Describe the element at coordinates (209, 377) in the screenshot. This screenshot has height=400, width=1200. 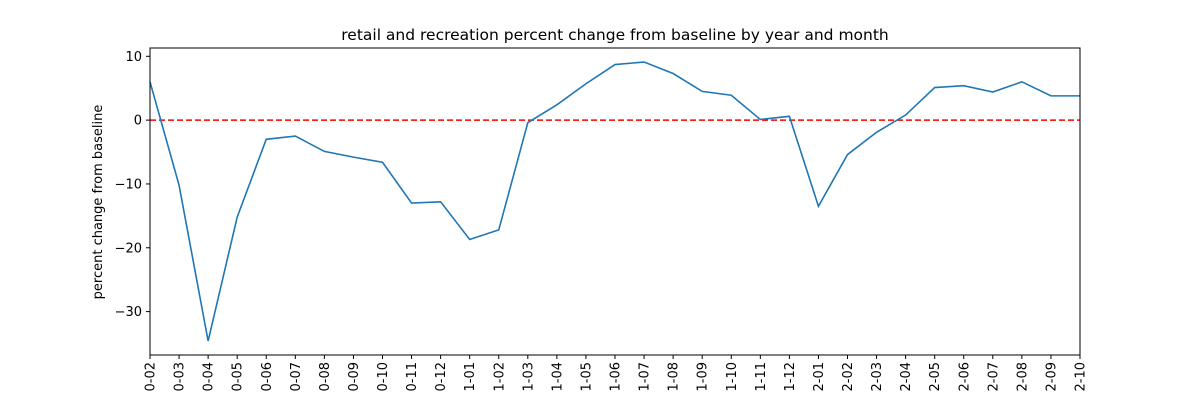
I see `x-tick-label: 0-04` at that location.